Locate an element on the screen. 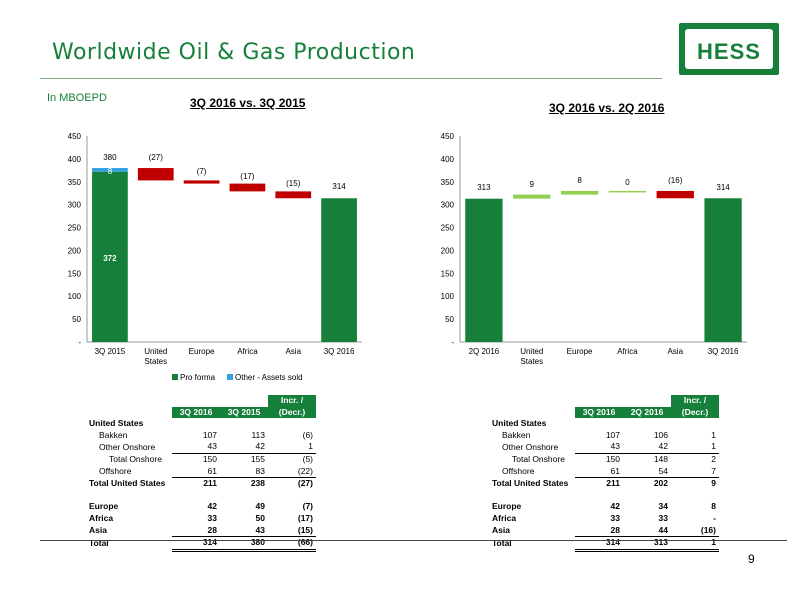 Image resolution: width=800 pixels, height=600 pixels. row-label: Total United States is located at coordinates (127, 482).